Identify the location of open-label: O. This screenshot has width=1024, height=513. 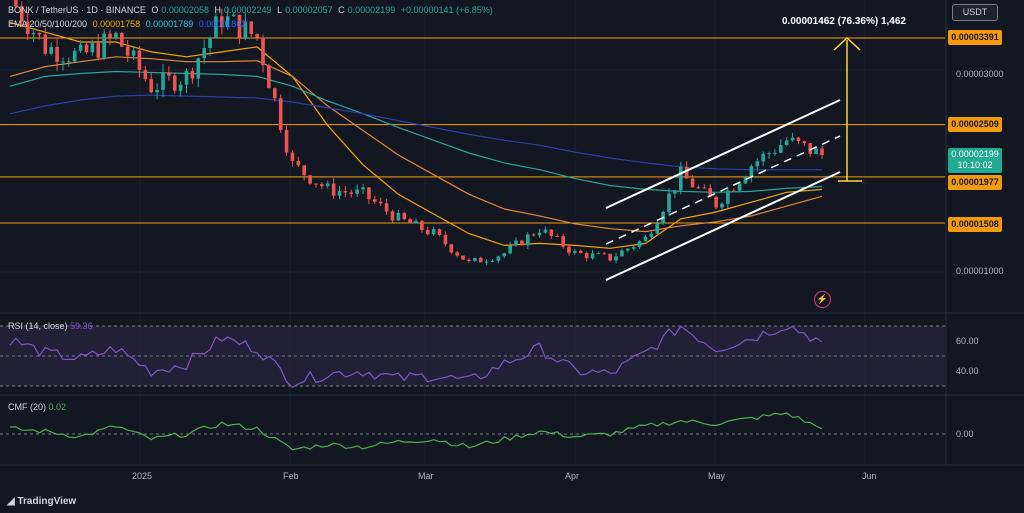
(155, 10).